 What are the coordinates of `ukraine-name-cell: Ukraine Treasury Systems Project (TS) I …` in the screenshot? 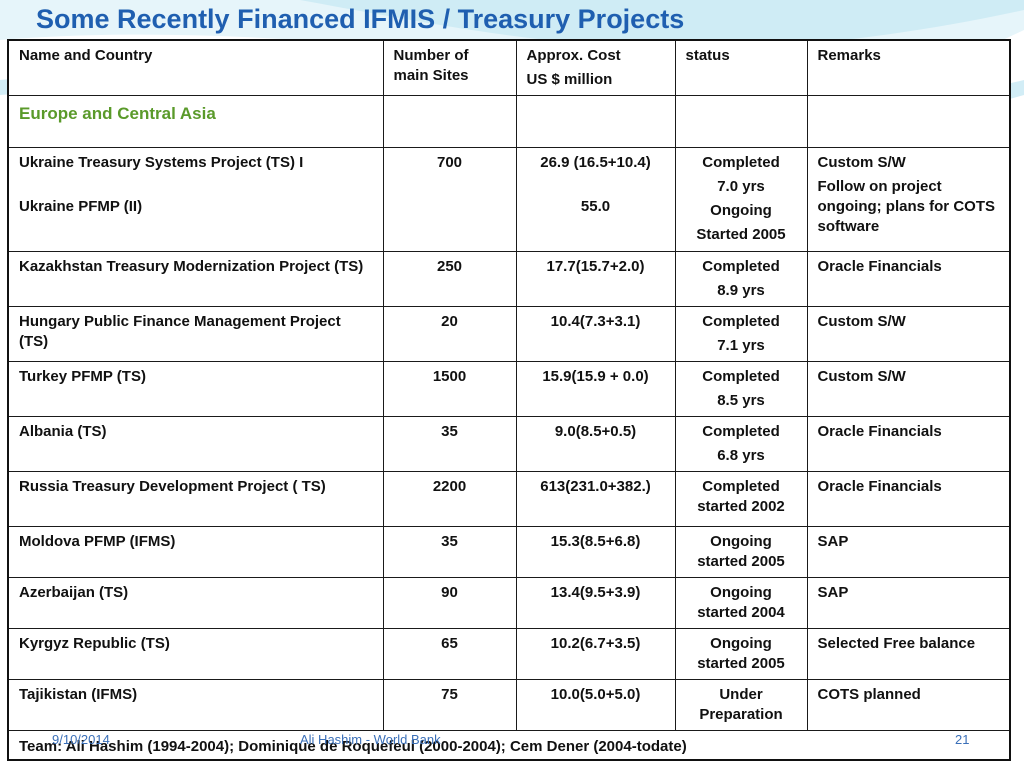 It's located at (195, 199).